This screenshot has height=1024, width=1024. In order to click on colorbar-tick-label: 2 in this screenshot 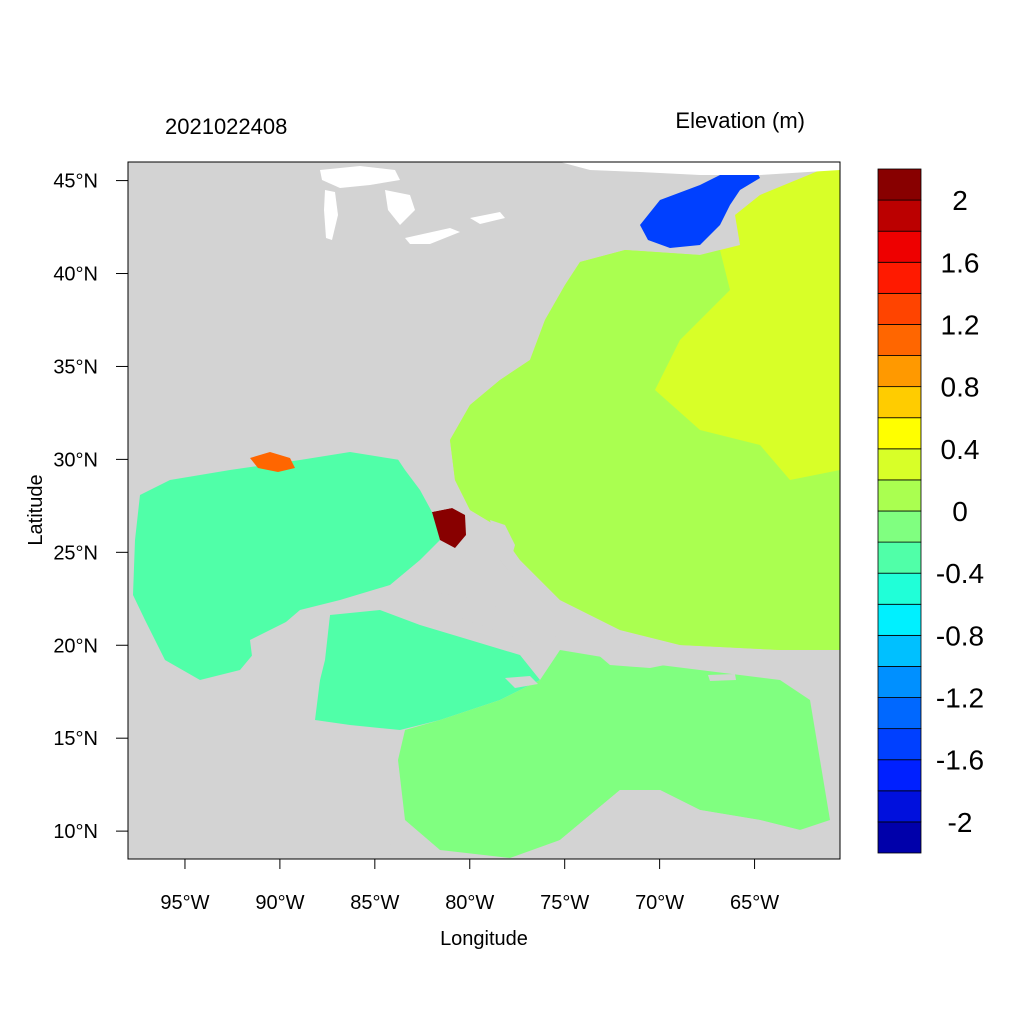, I will do `click(960, 200)`.